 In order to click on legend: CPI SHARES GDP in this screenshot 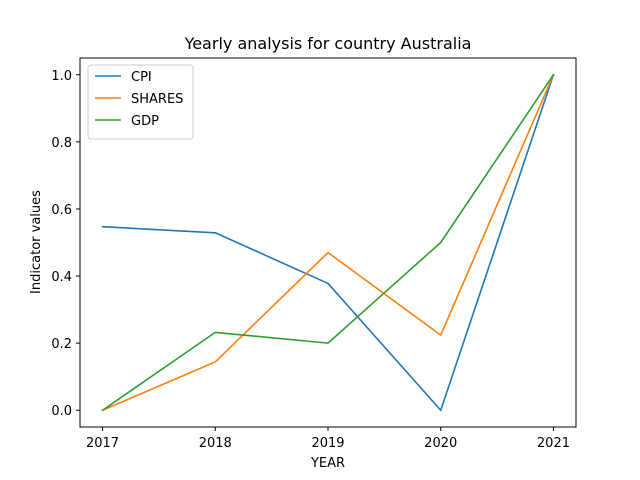, I will do `click(140, 102)`.